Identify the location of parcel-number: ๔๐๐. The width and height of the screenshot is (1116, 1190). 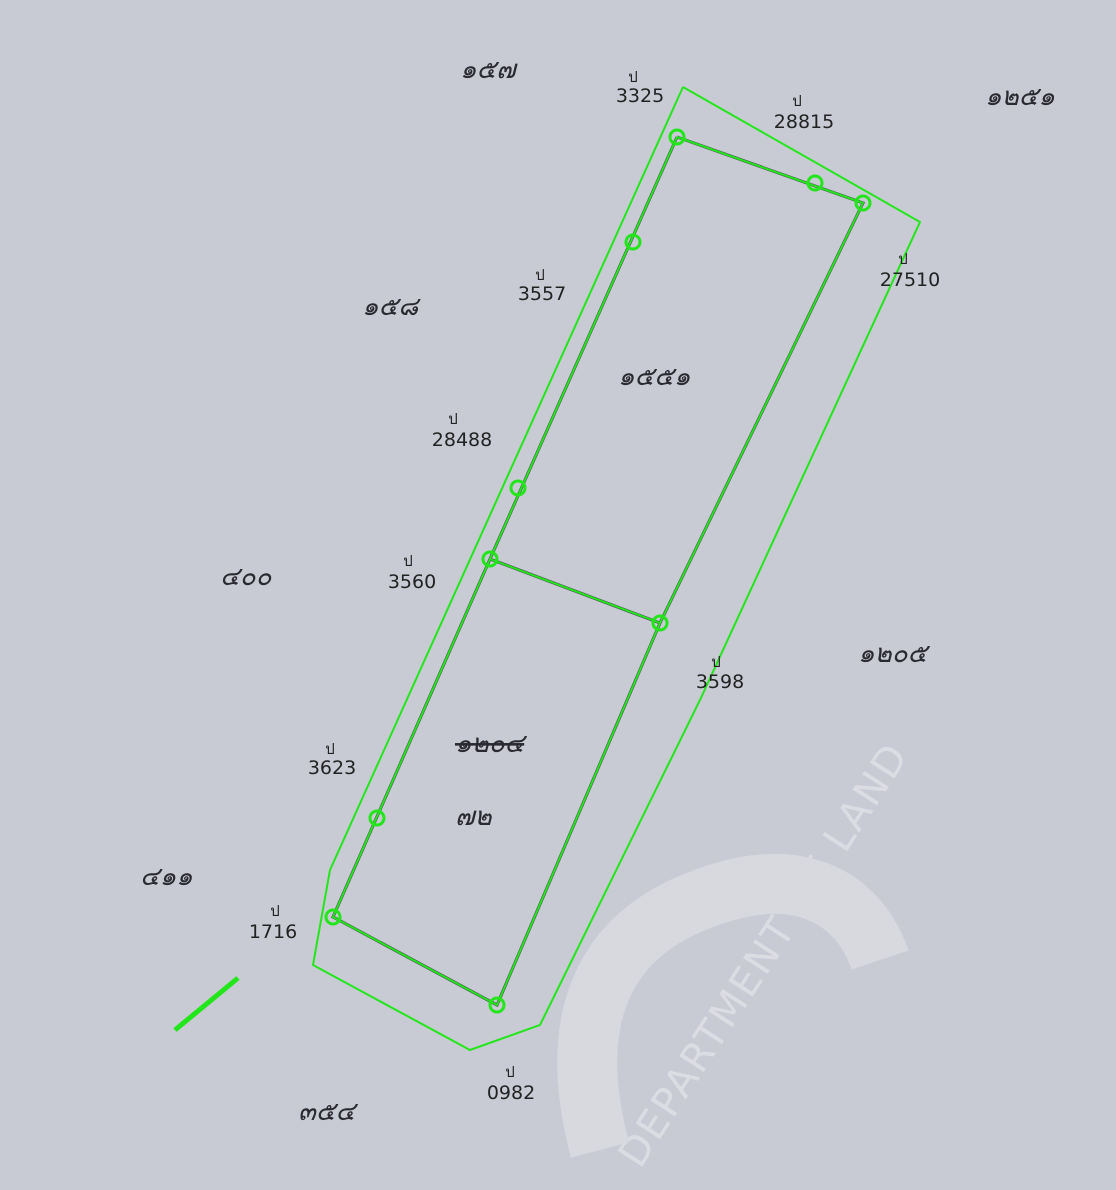
(246, 577).